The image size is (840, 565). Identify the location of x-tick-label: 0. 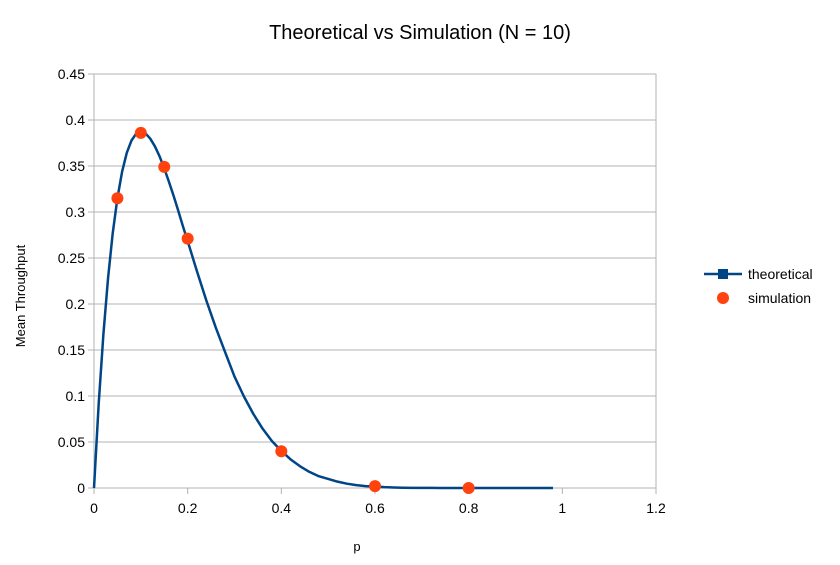
(94, 508).